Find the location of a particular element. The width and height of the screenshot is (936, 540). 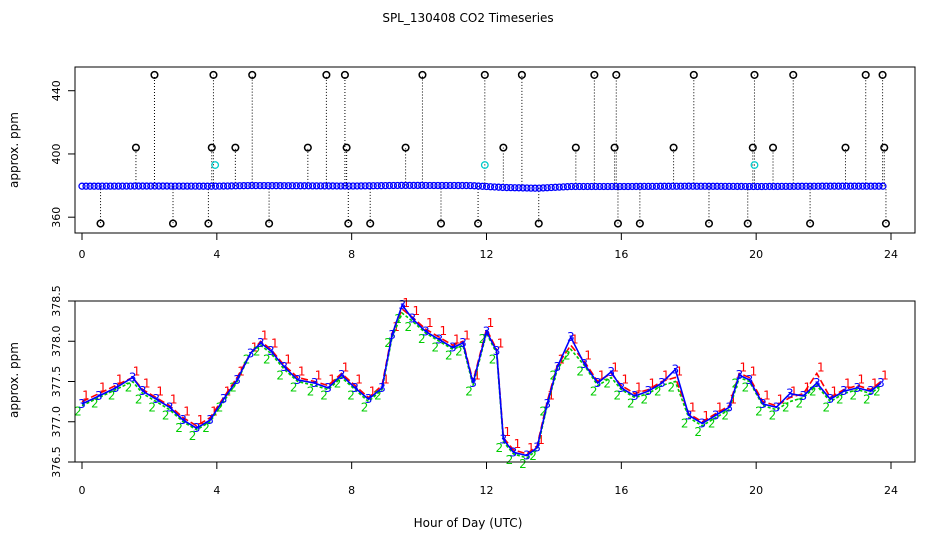

x-axis-label: Hour of Day (UTC) is located at coordinates (468, 523).